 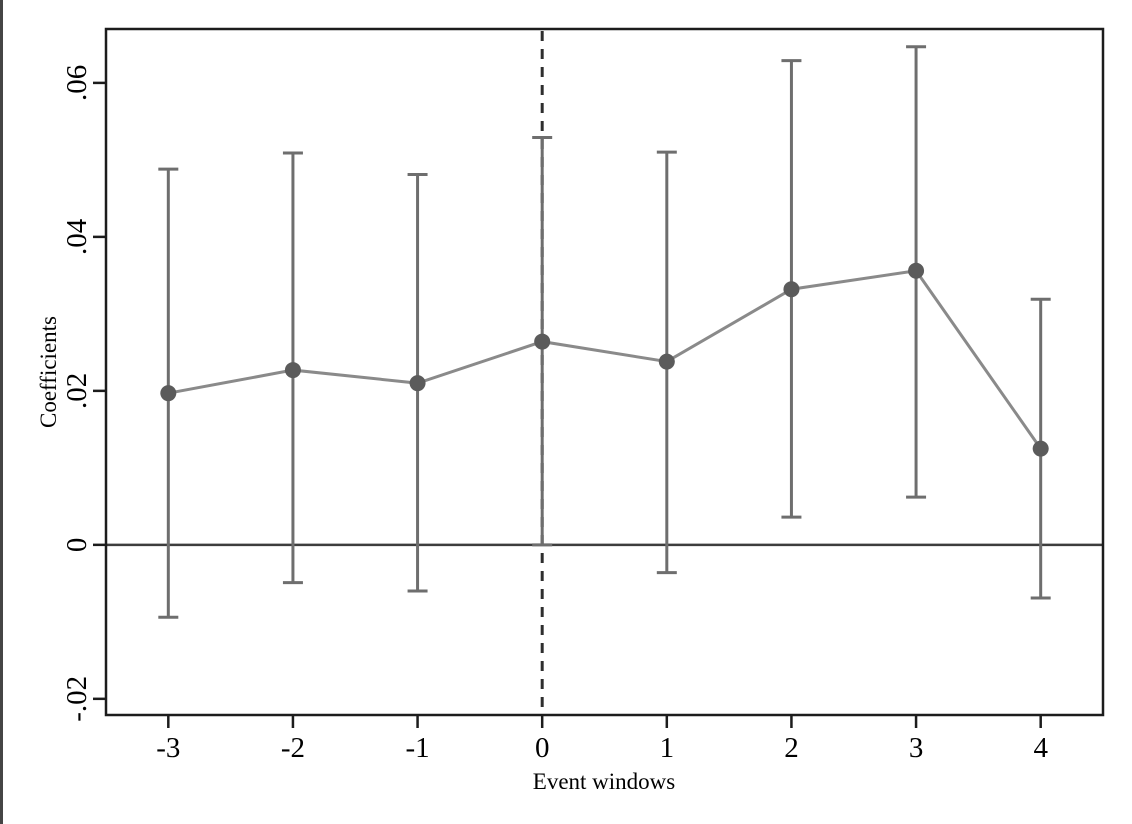 What do you see at coordinates (417, 748) in the screenshot?
I see `x-tick-label: -1` at bounding box center [417, 748].